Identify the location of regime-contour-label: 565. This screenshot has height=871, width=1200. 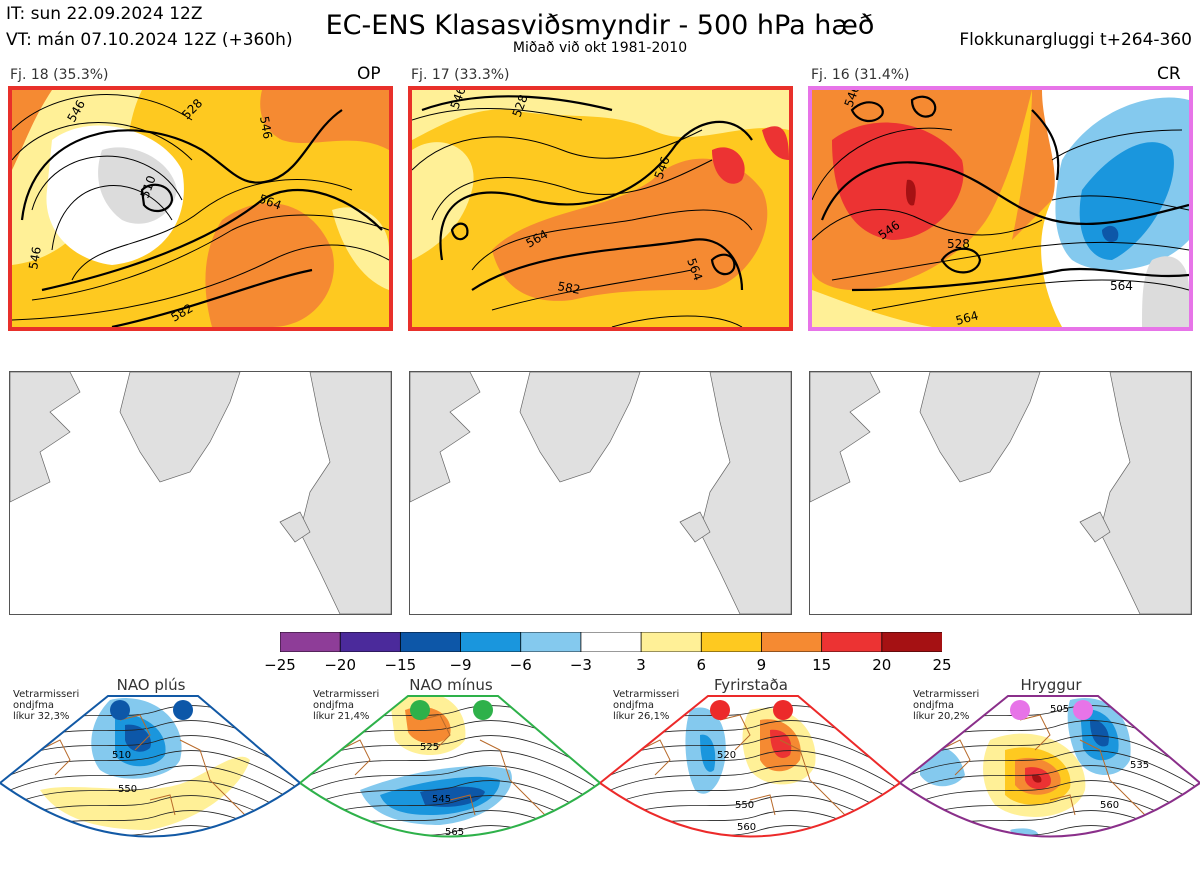
(454, 832).